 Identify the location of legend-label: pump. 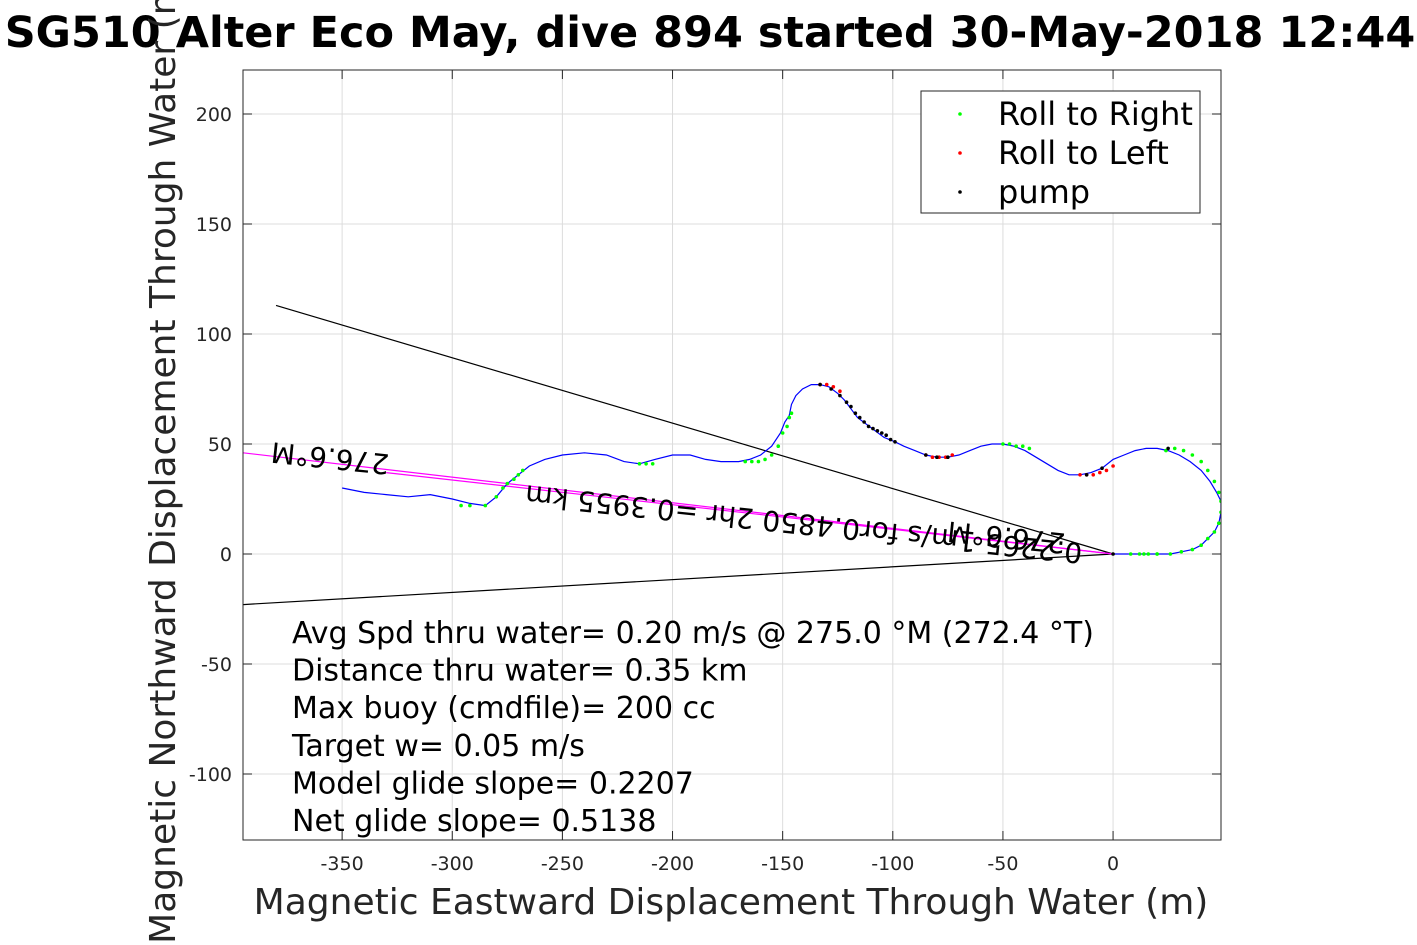
(1044, 192).